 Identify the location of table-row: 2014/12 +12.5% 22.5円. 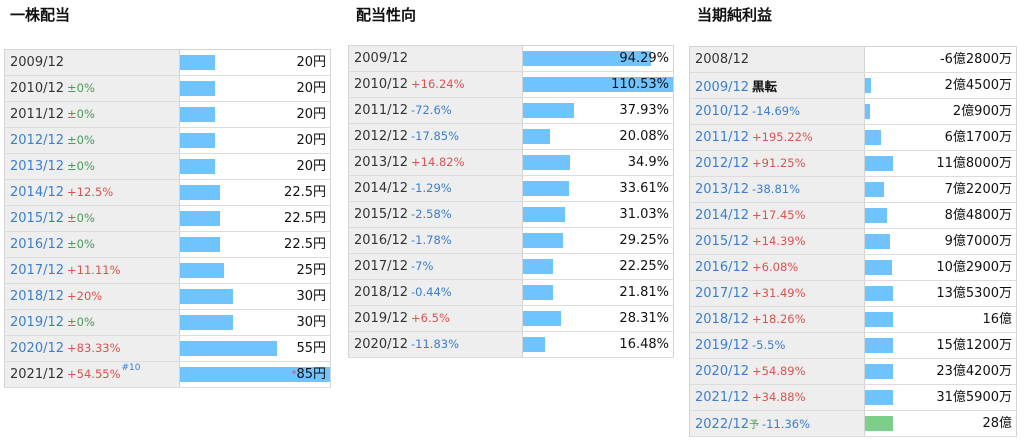
(167, 192).